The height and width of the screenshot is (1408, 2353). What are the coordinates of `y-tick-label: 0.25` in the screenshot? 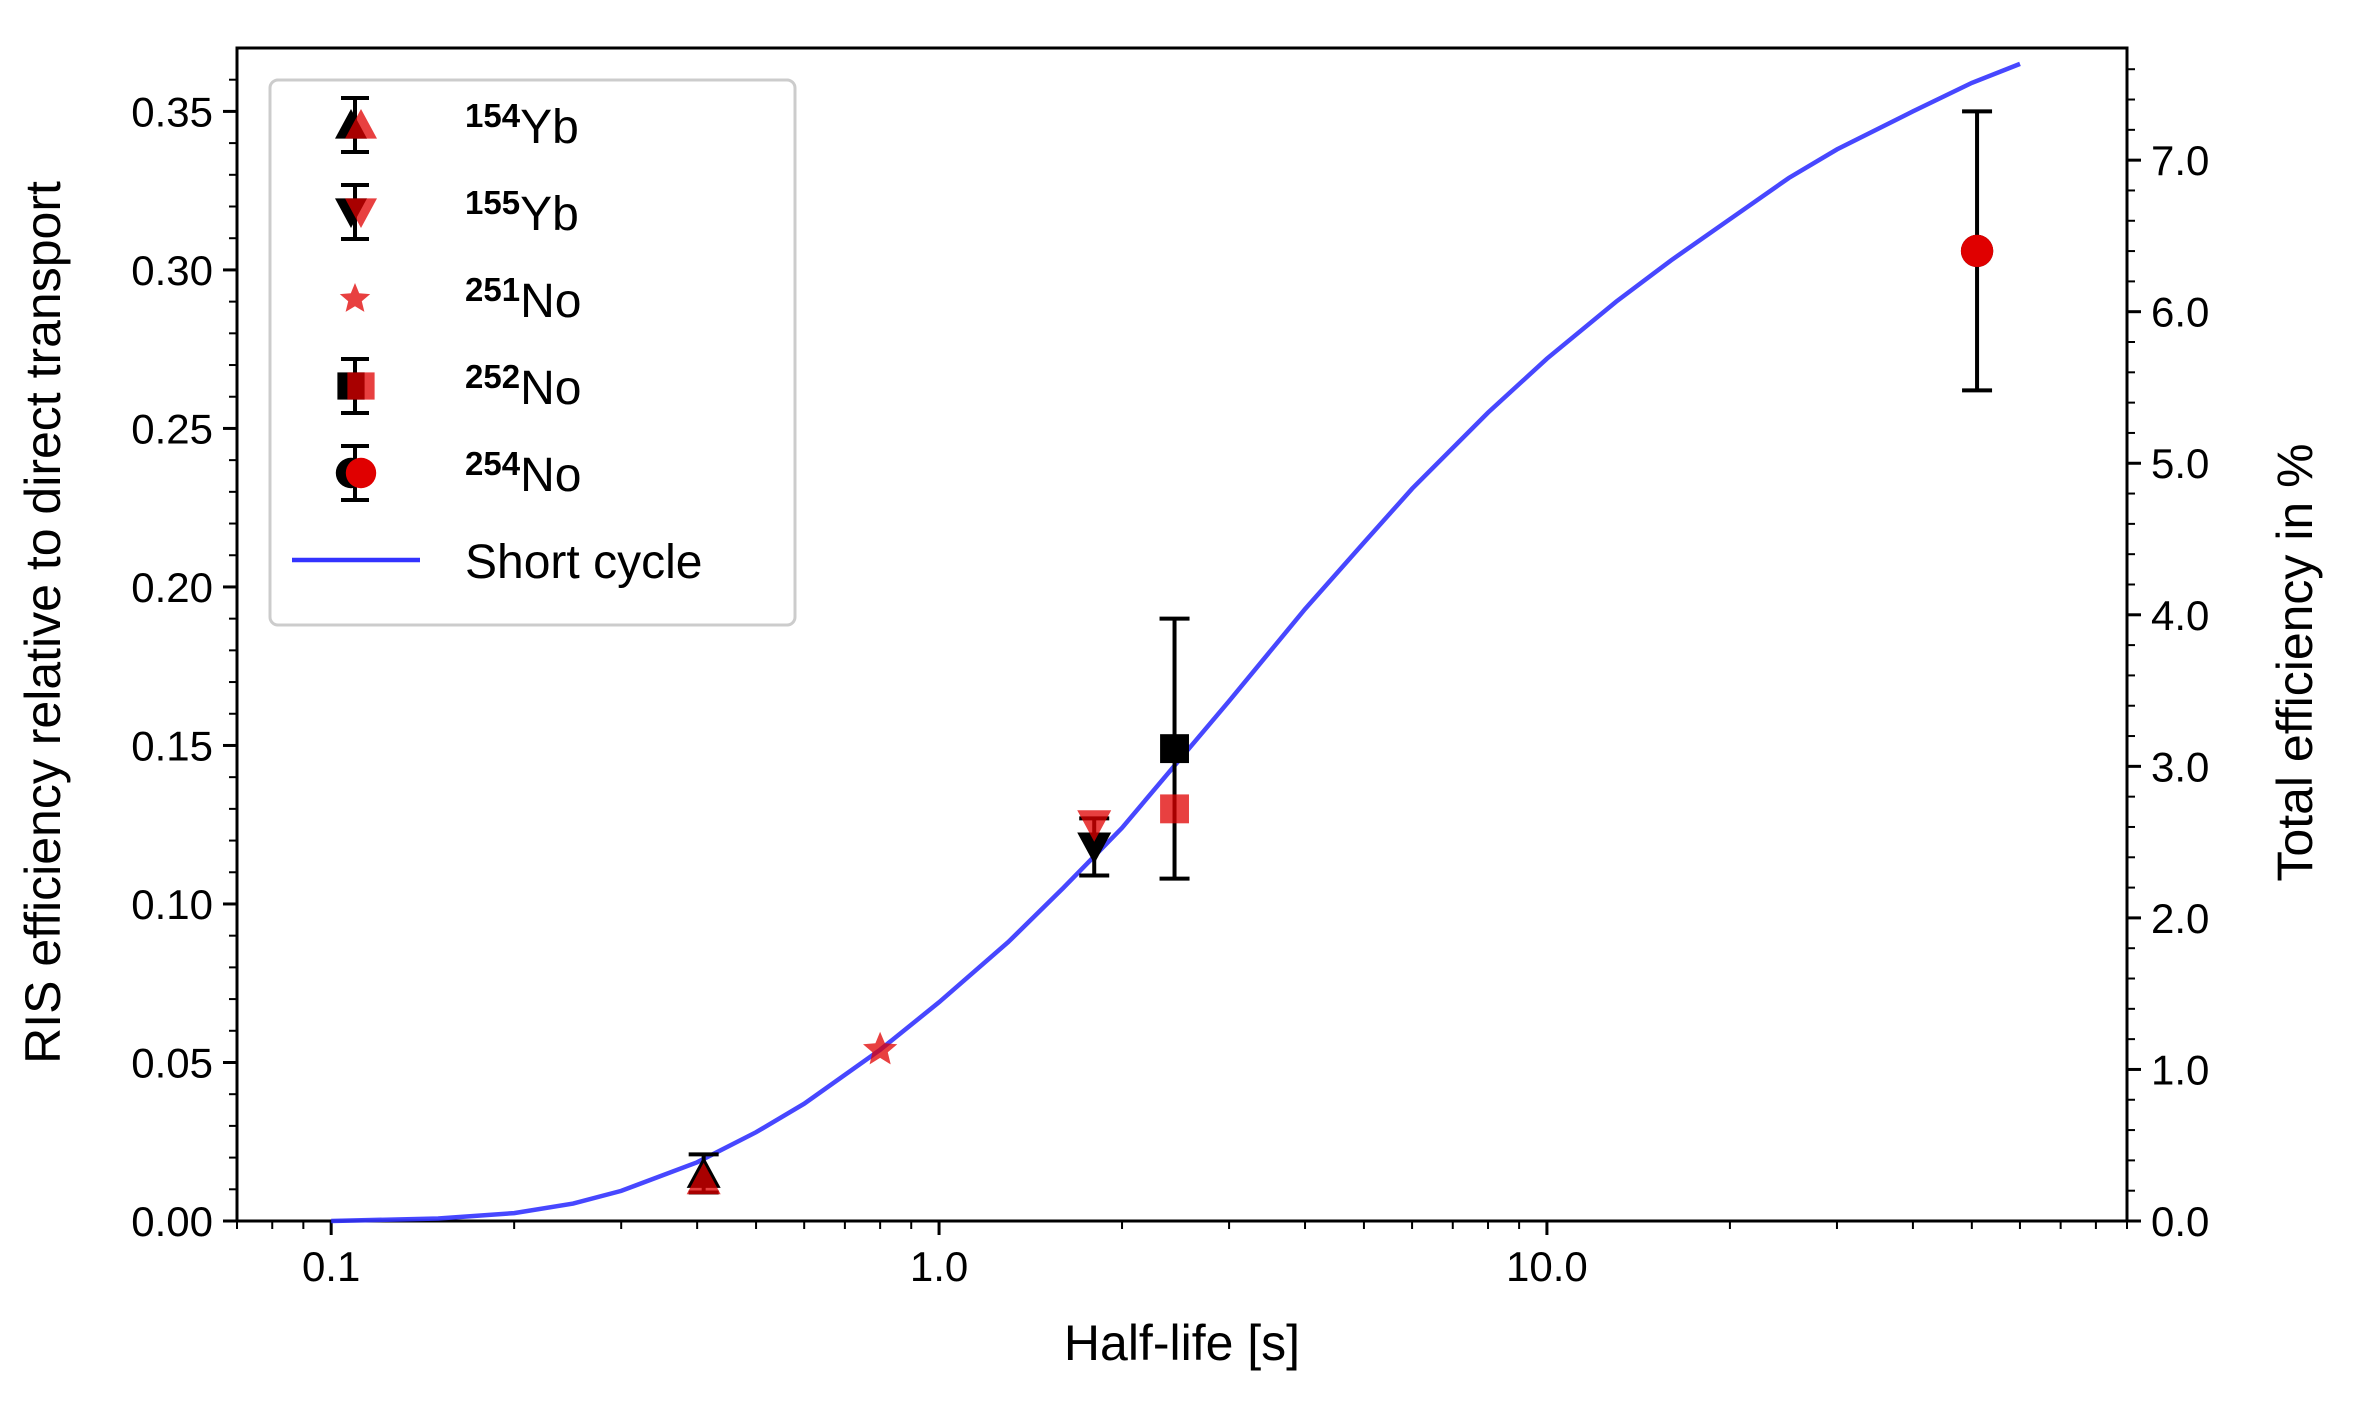 It's located at (172, 428).